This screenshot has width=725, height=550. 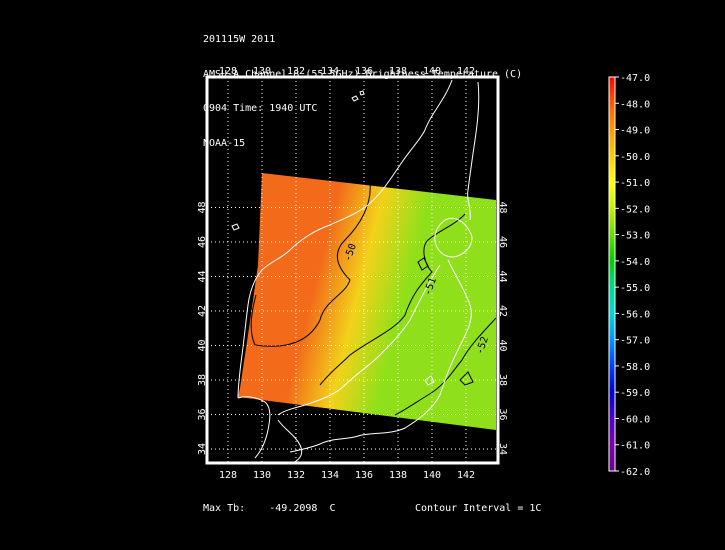 What do you see at coordinates (290, 441) in the screenshot?
I see `coast-kyushu` at bounding box center [290, 441].